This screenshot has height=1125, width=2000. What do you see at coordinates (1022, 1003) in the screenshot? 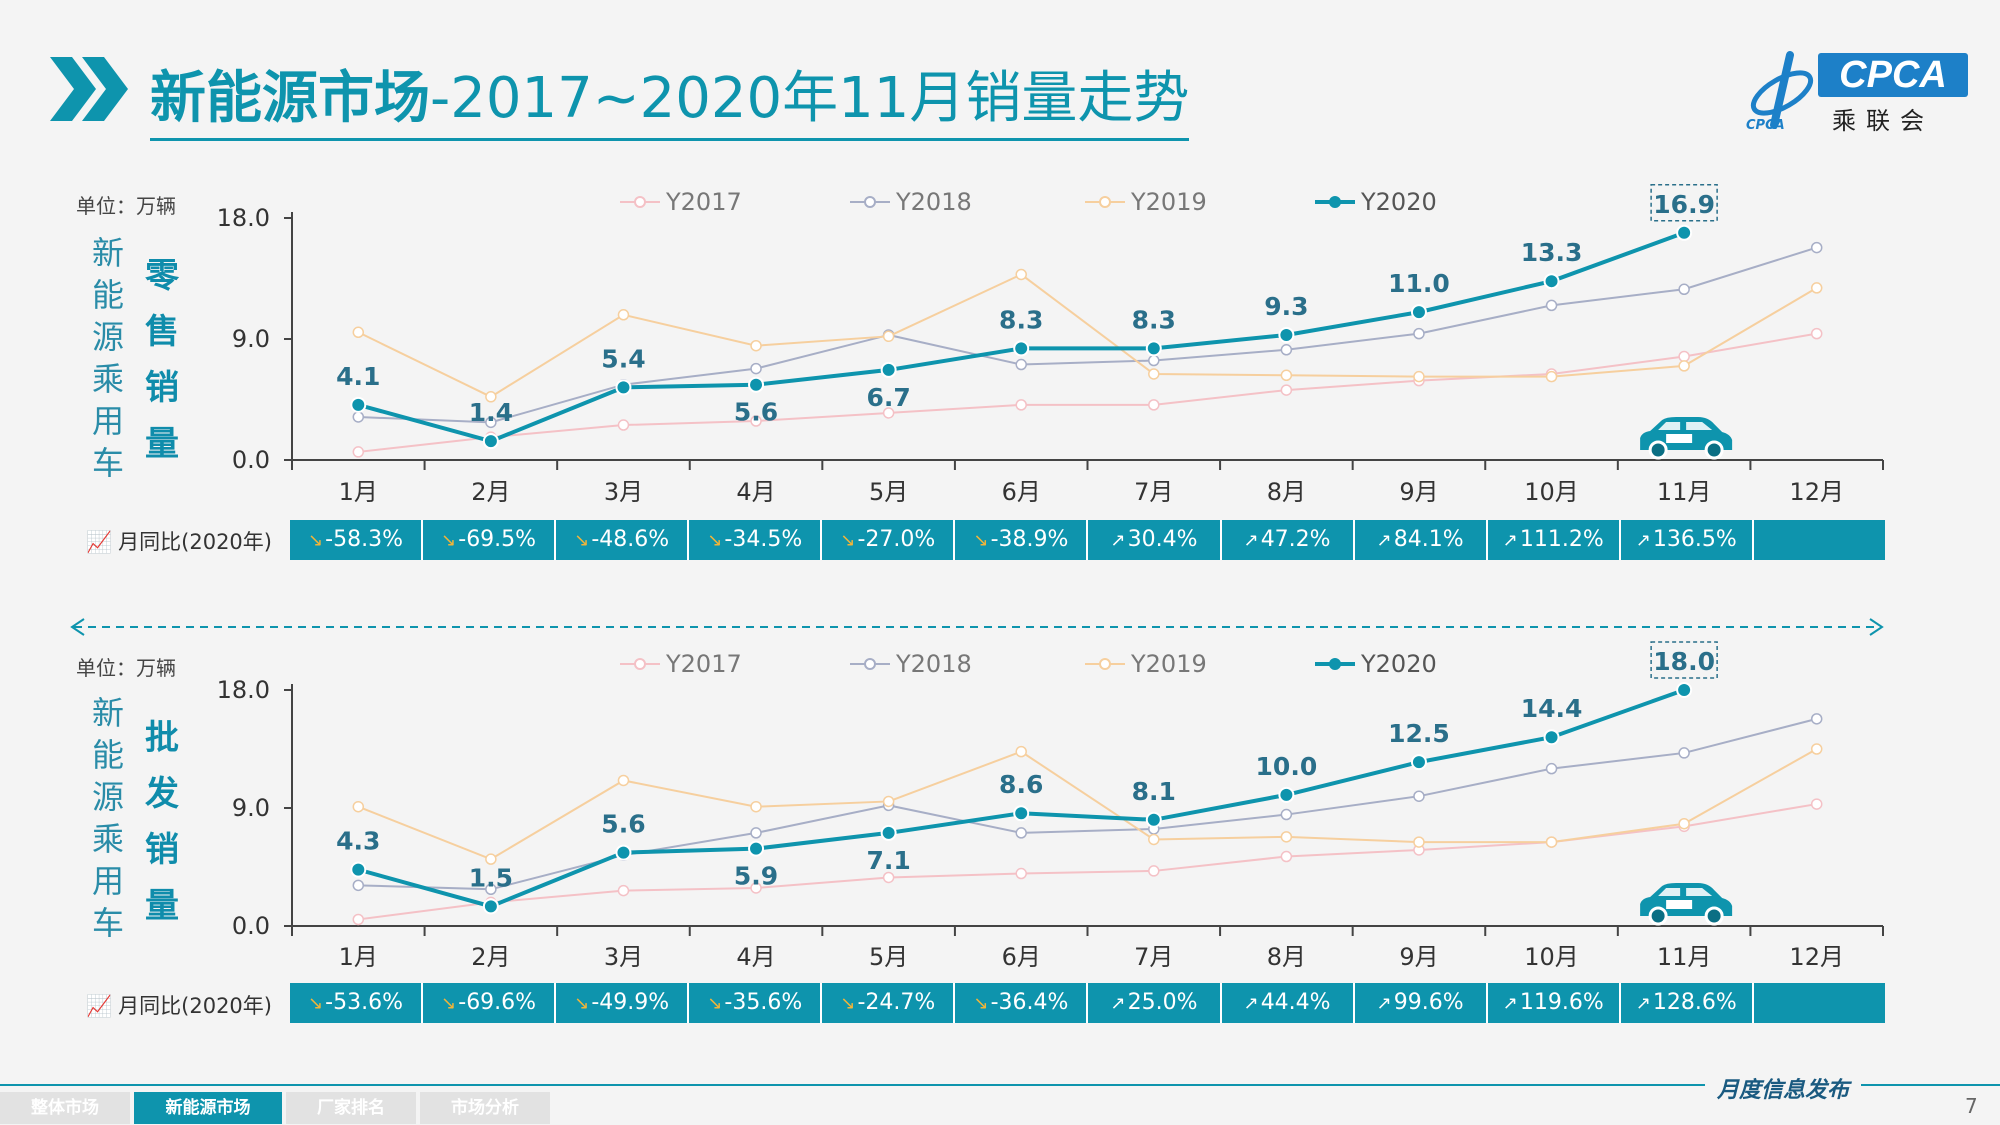
I see `yoy-cell: ↘-36.4%` at bounding box center [1022, 1003].